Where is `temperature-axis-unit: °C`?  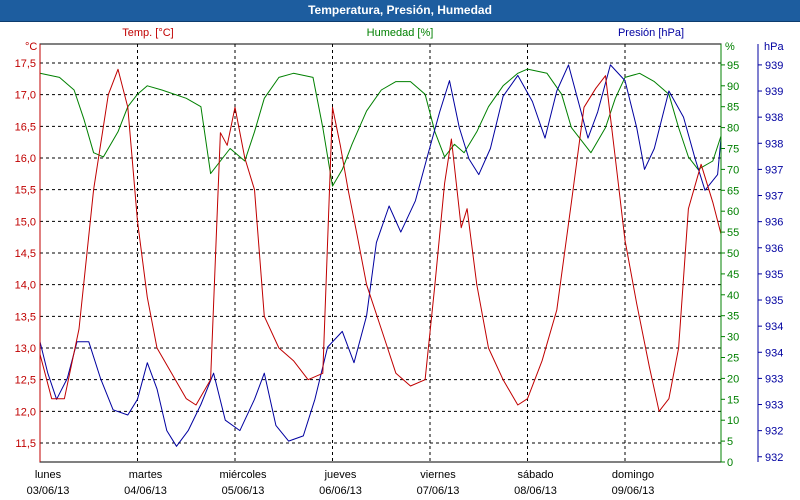 temperature-axis-unit: °C is located at coordinates (31, 47).